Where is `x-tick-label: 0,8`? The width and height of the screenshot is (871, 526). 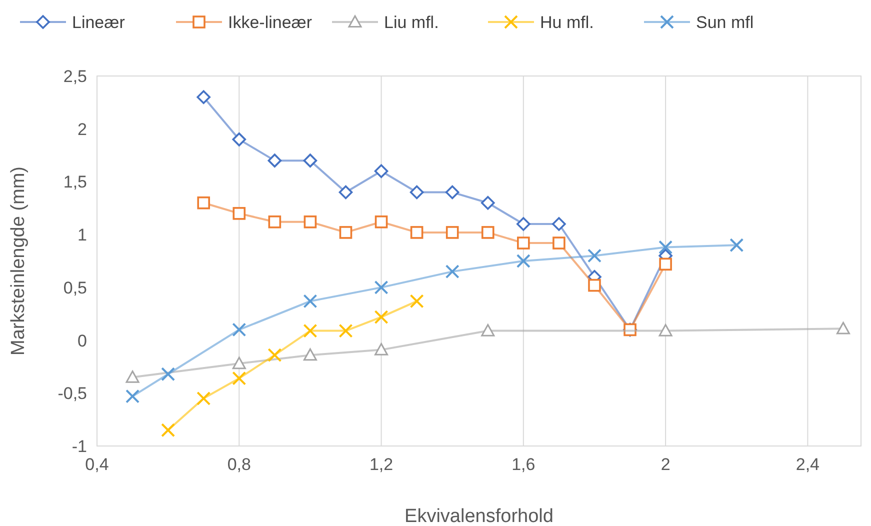
x-tick-label: 0,8 is located at coordinates (239, 464).